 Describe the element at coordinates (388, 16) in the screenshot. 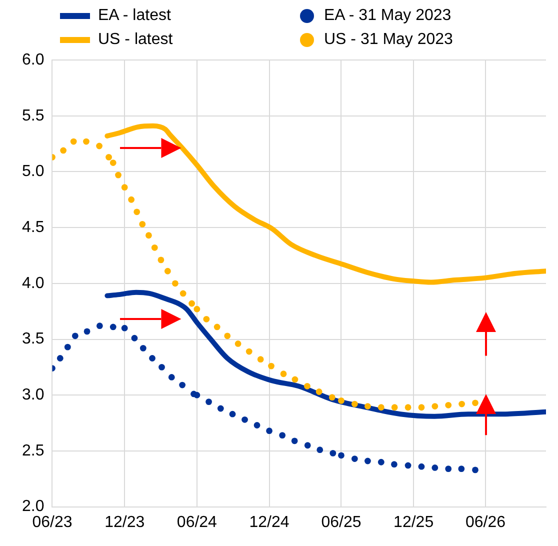

I see `legend-label: EA - 31 May 2023` at that location.